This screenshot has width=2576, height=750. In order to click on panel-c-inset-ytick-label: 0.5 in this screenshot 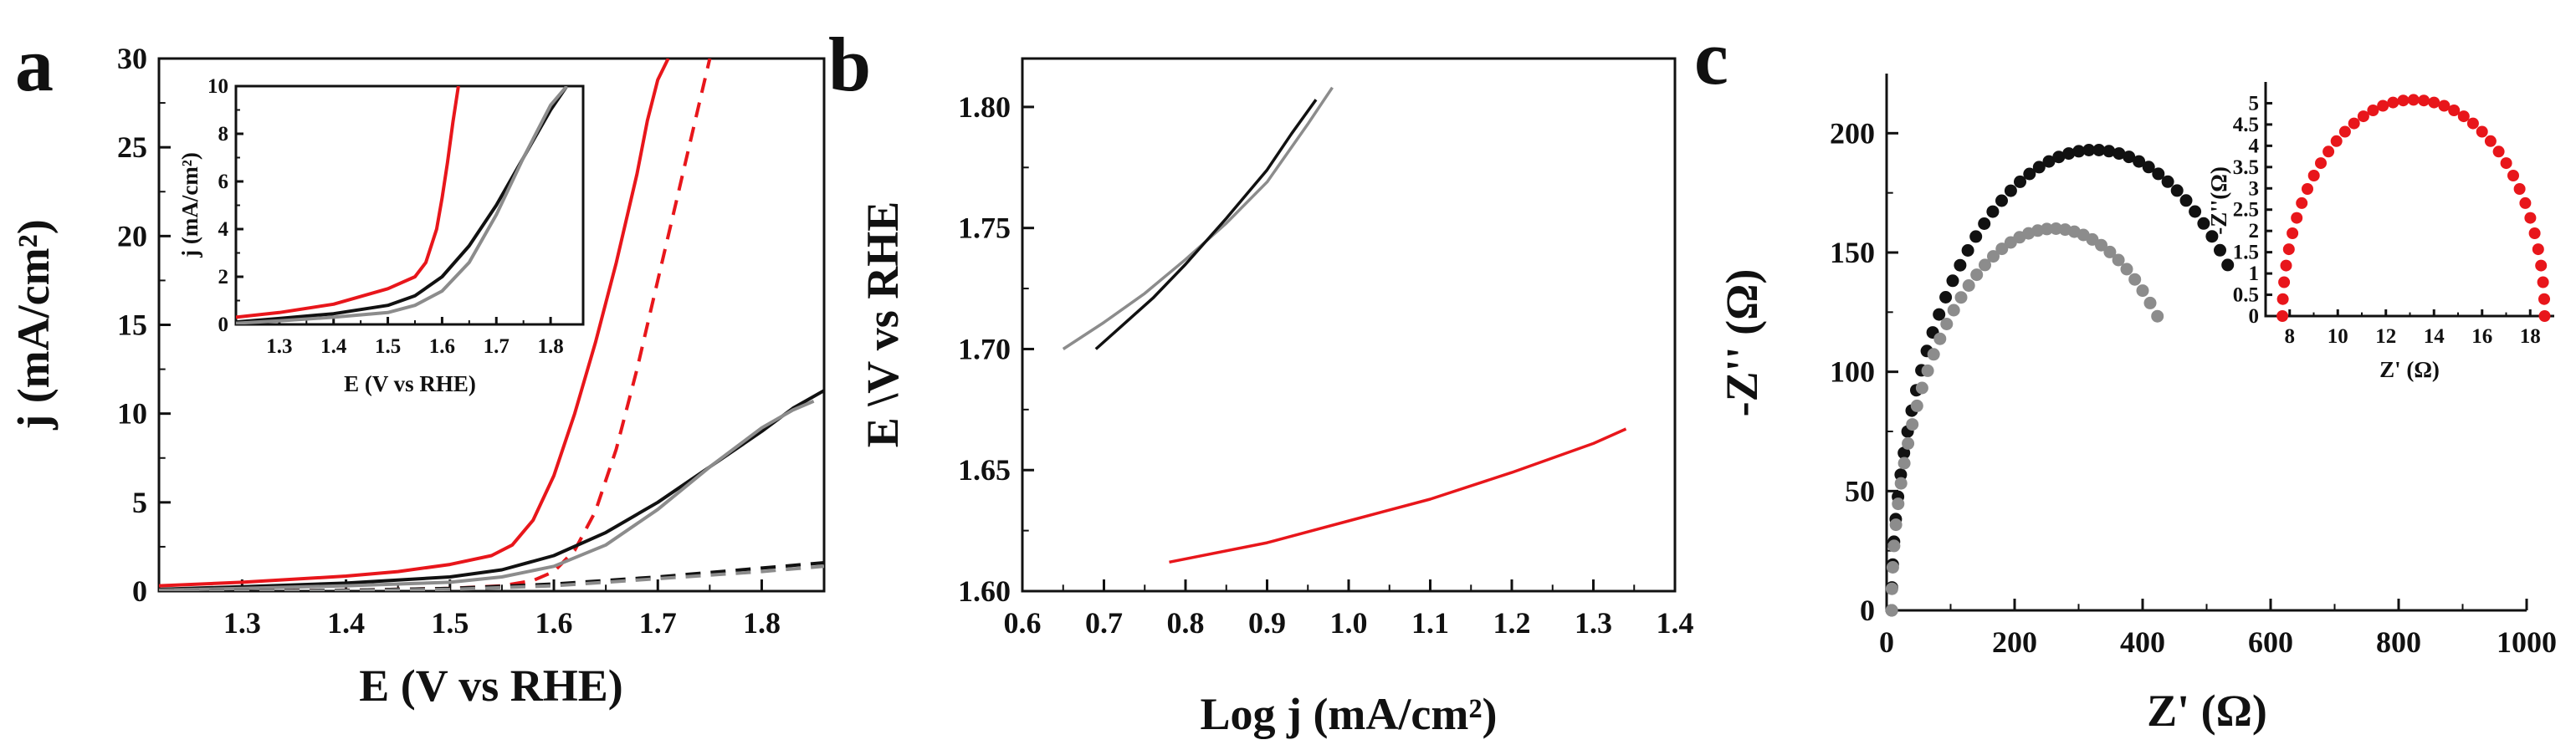, I will do `click(2246, 295)`.